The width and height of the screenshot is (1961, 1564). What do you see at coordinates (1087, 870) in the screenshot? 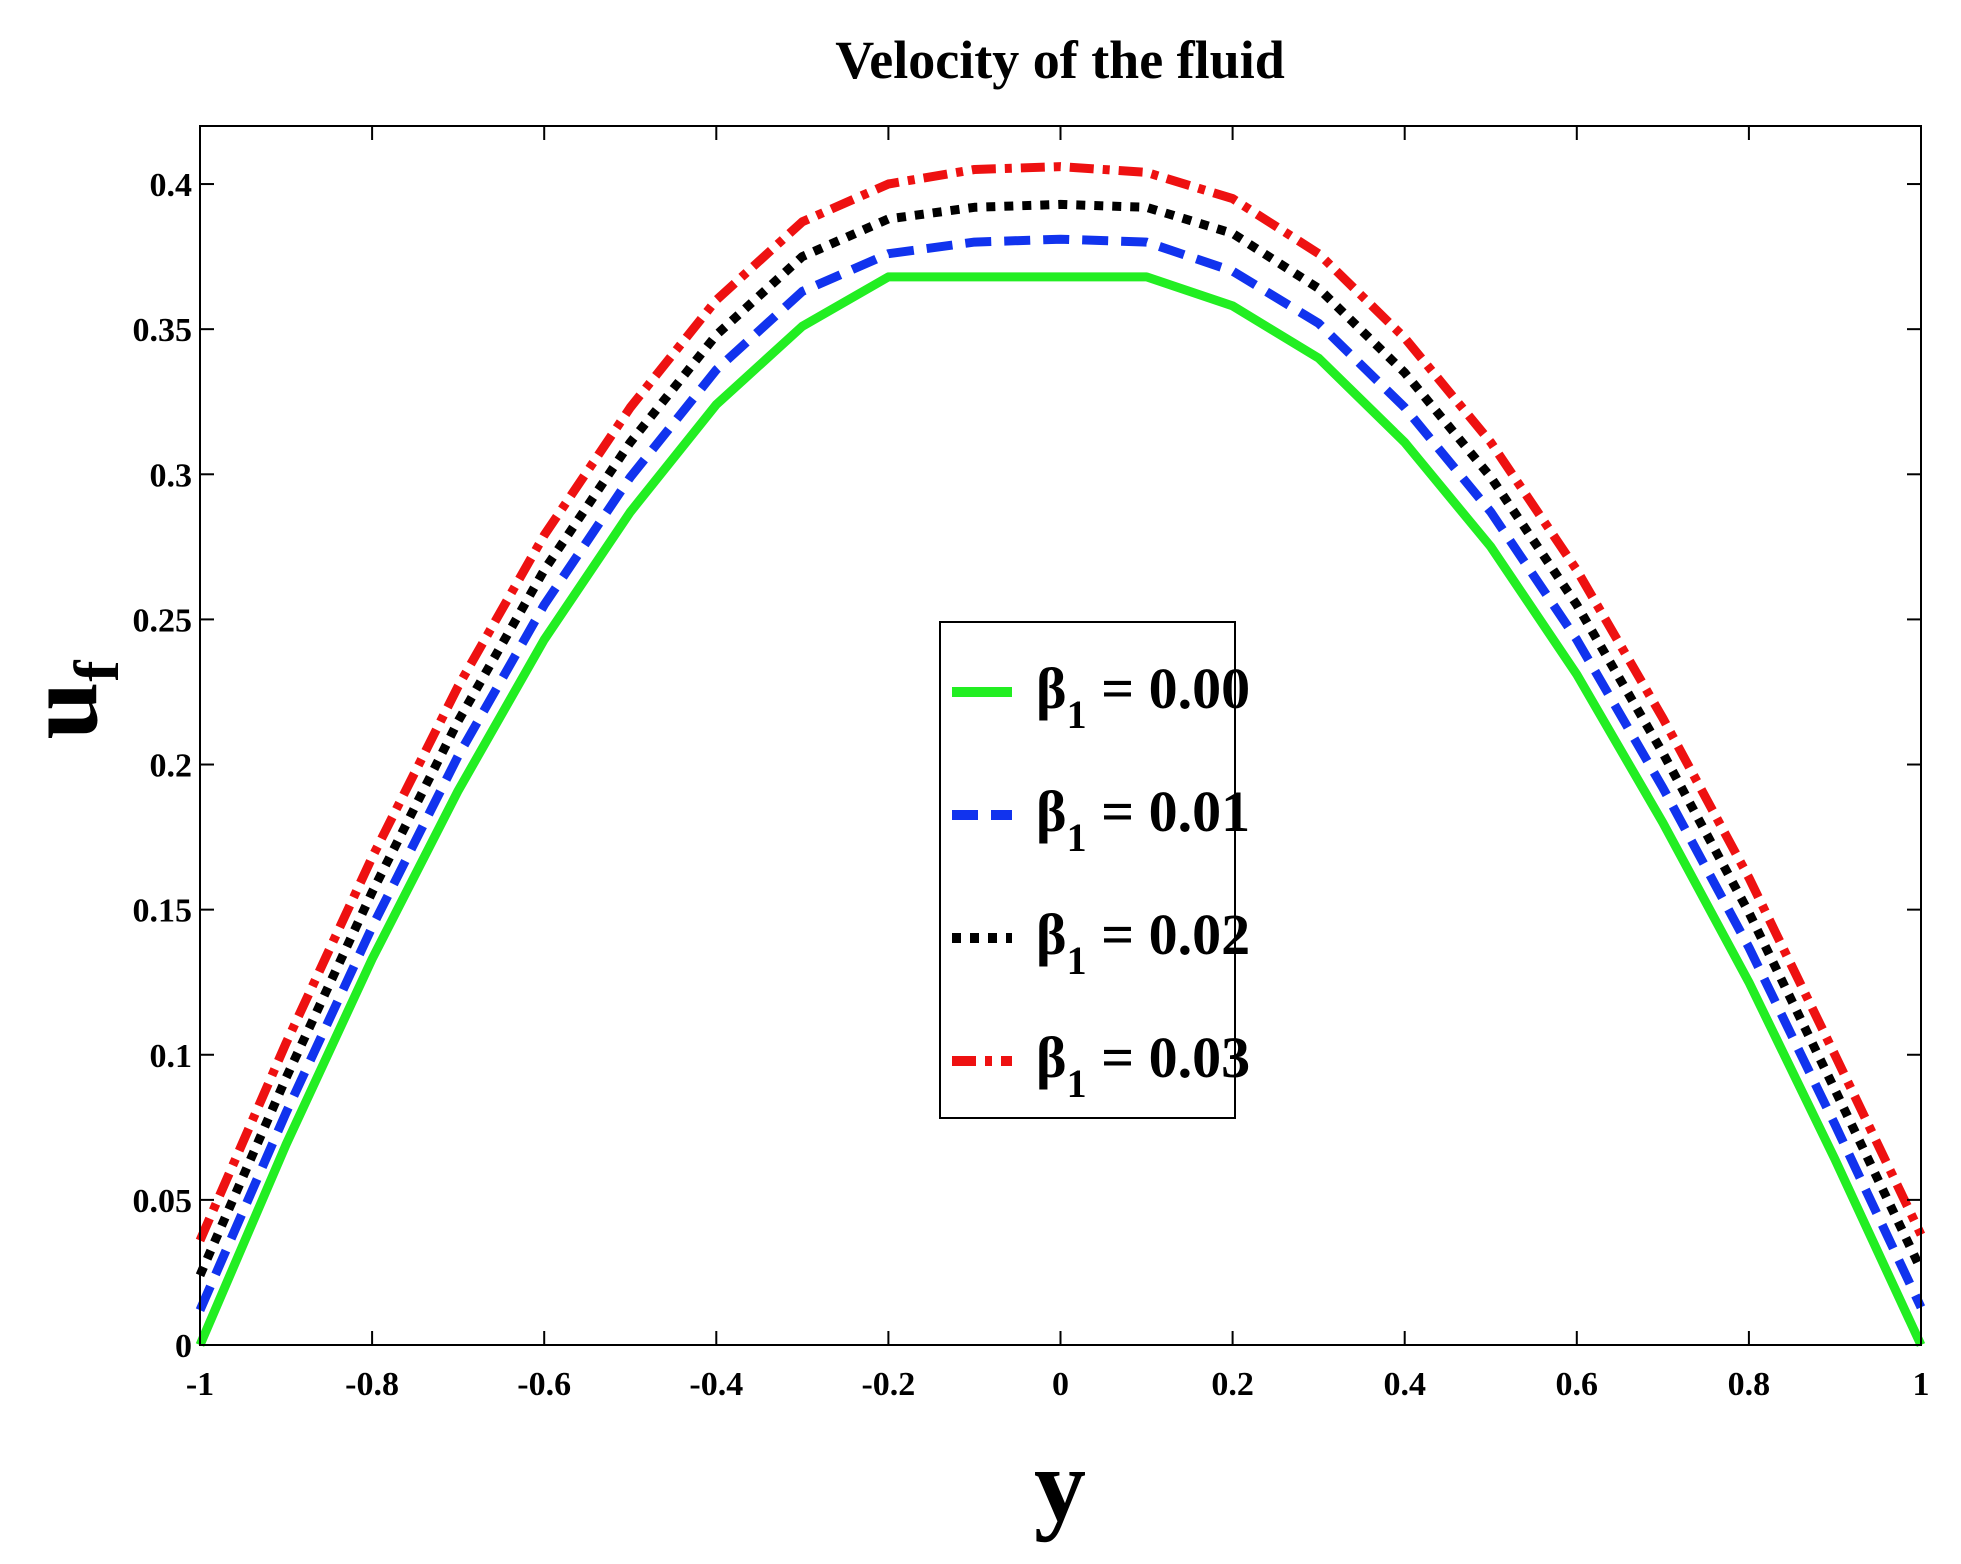
I see `legend-box` at bounding box center [1087, 870].